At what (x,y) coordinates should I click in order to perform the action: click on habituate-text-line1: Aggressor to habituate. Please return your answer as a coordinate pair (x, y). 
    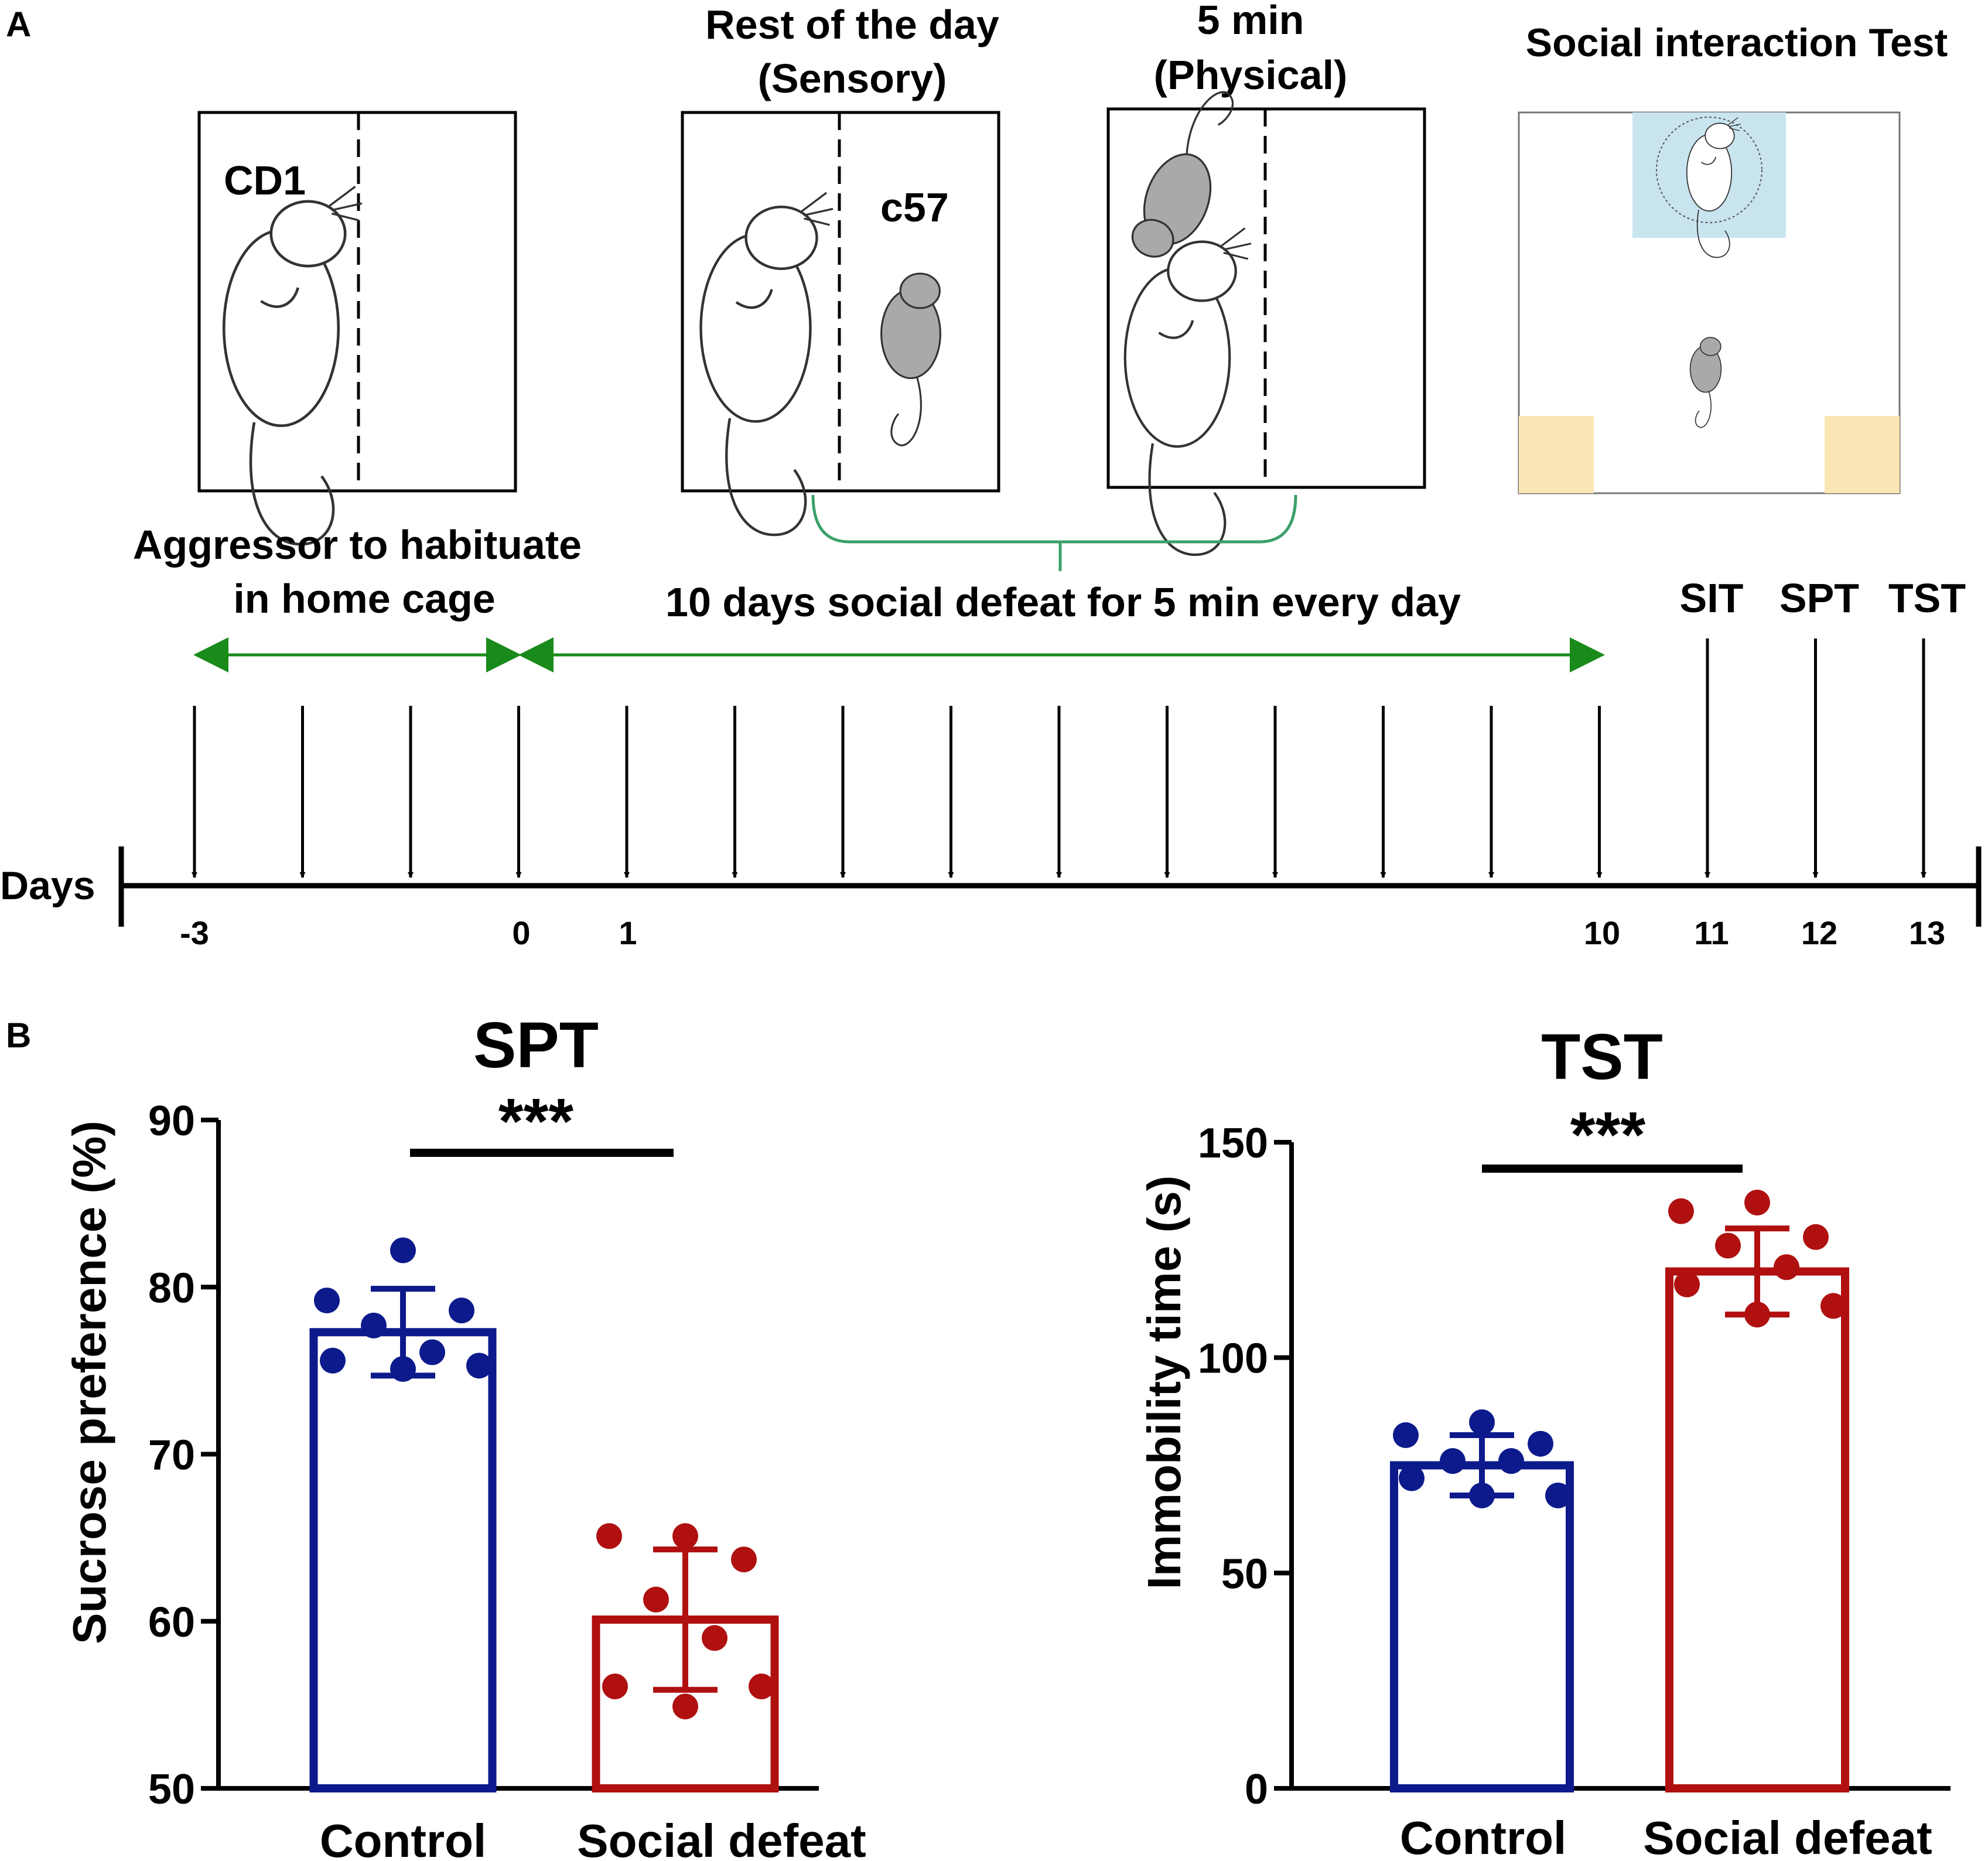
    Looking at the image, I should click on (357, 545).